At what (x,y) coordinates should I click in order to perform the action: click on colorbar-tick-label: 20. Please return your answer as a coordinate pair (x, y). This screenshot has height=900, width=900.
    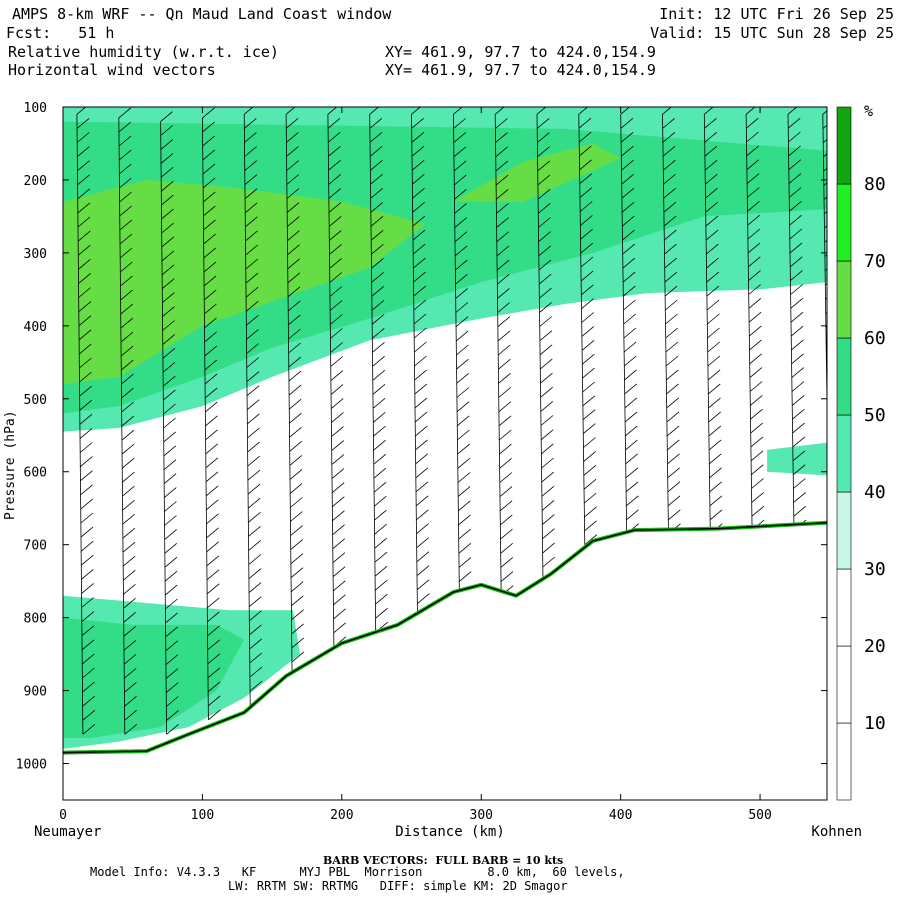
    Looking at the image, I should click on (875, 646).